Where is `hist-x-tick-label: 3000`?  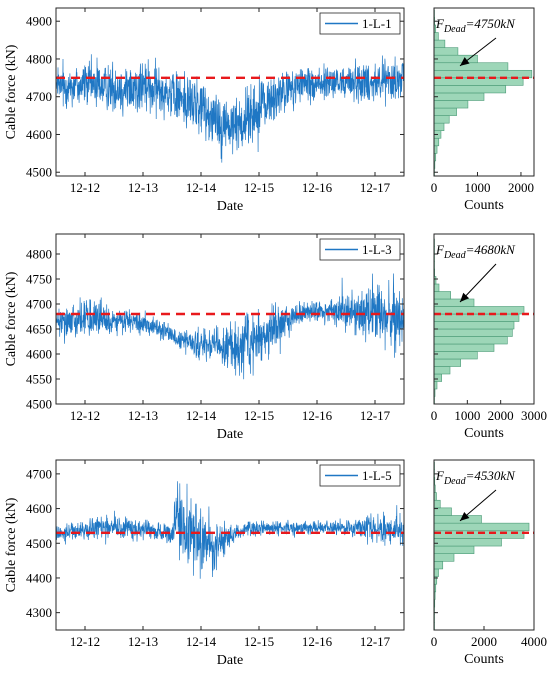 hist-x-tick-label: 3000 is located at coordinates (534, 415).